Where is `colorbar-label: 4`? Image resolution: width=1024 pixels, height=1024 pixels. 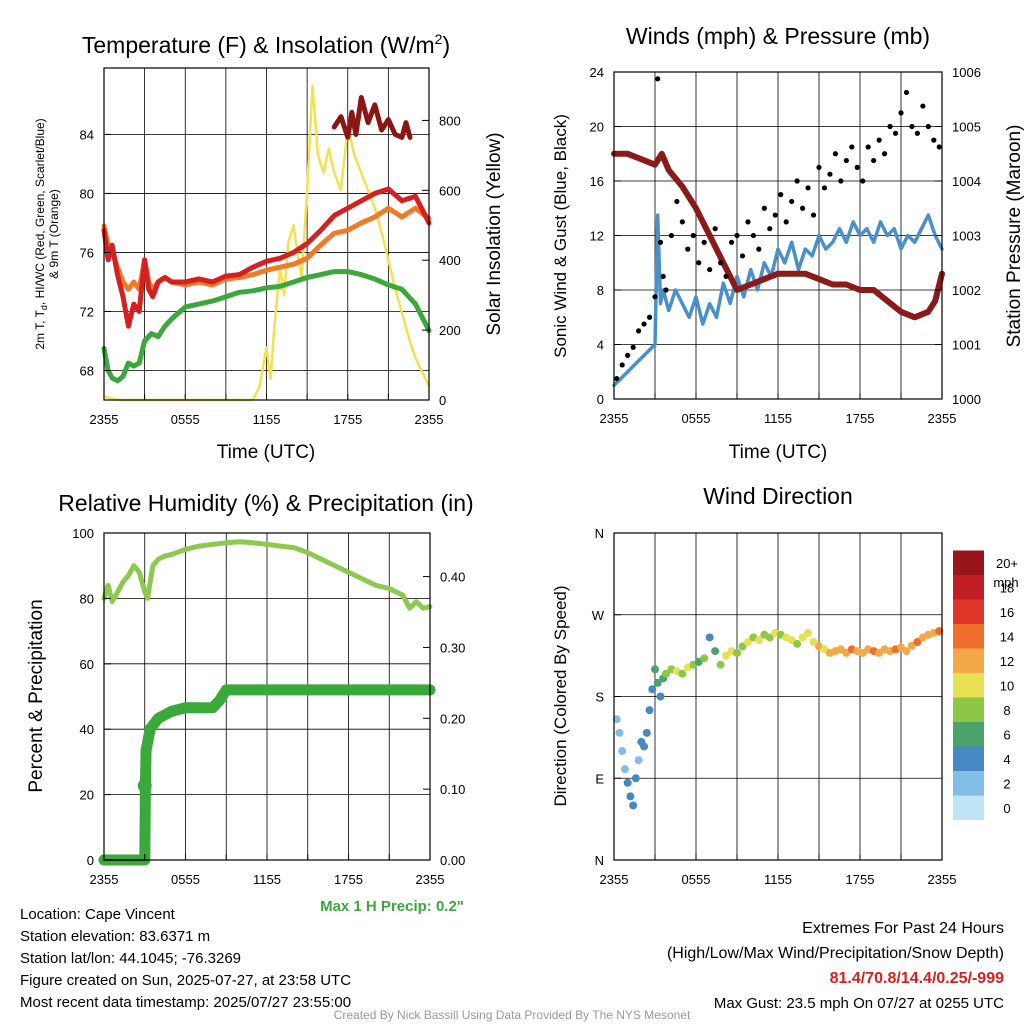 colorbar-label: 4 is located at coordinates (1006, 759).